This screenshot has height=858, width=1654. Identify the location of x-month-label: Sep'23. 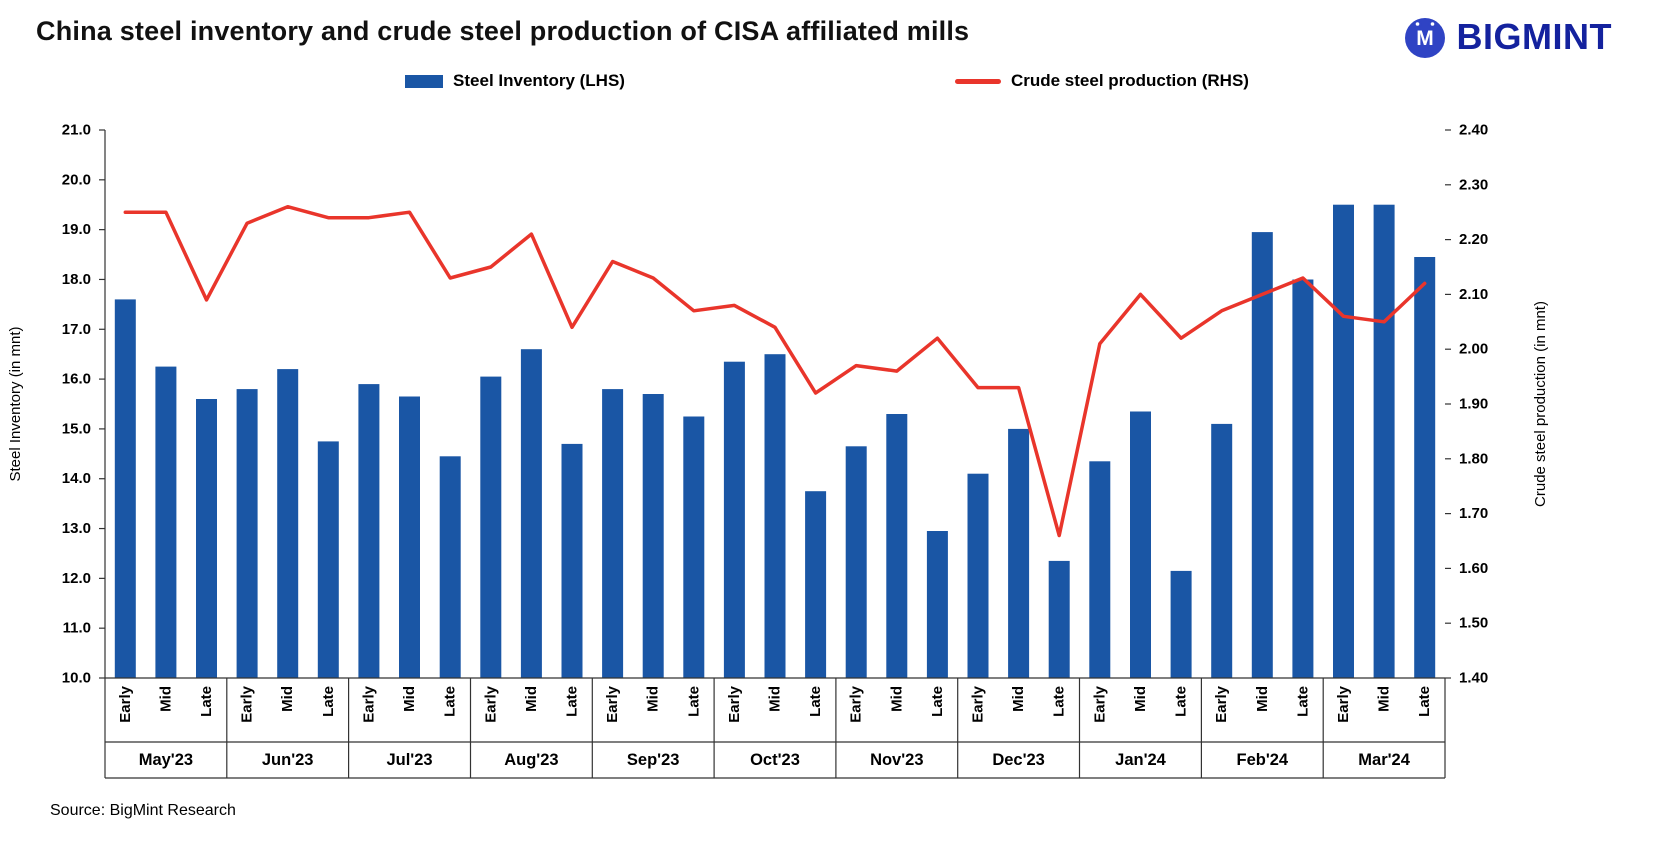
(653, 760).